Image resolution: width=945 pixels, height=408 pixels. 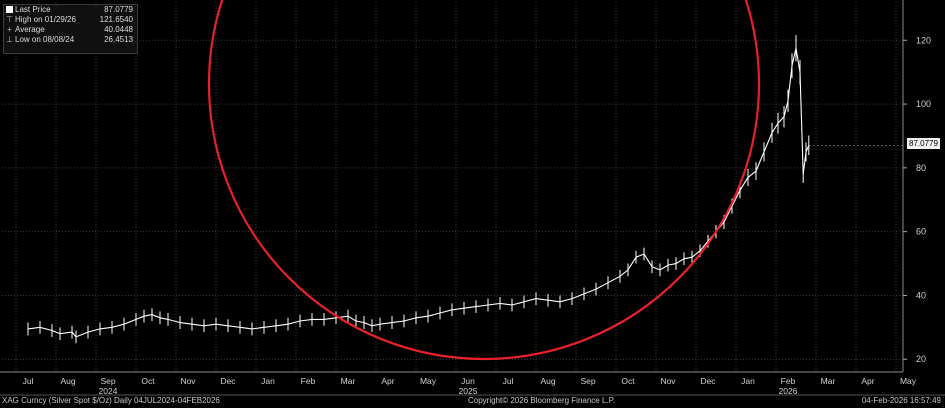 What do you see at coordinates (923, 143) in the screenshot?
I see `last-price-tag: 87.0779` at bounding box center [923, 143].